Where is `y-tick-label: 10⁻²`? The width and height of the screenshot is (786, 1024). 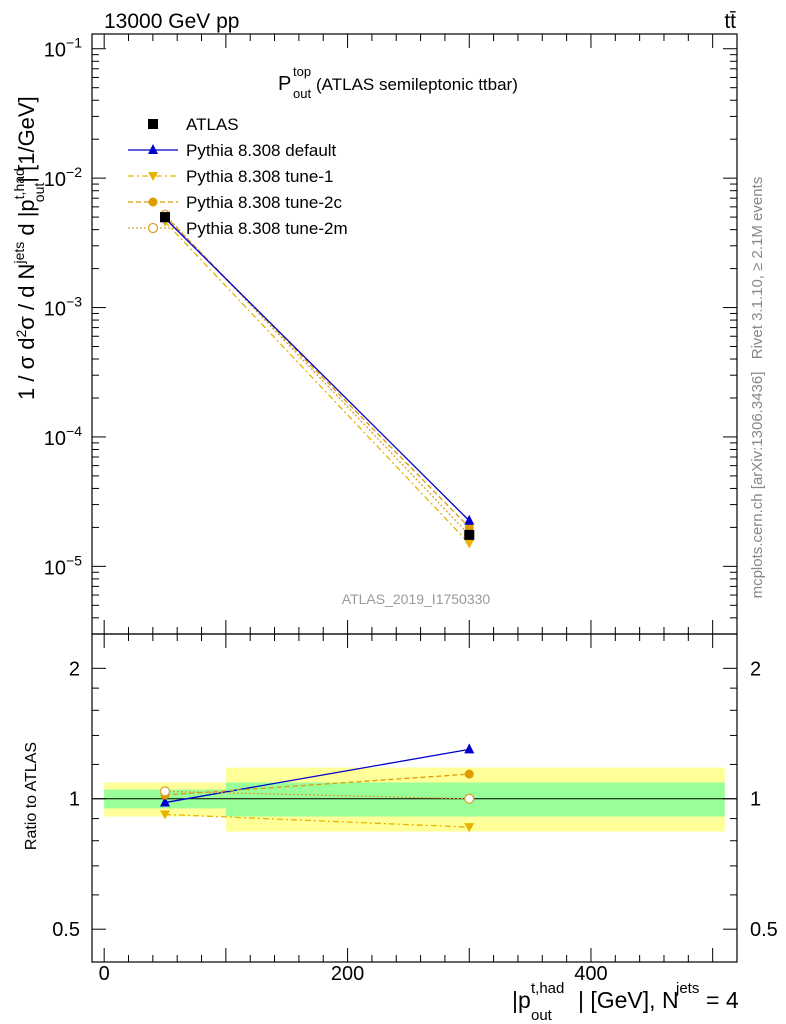
y-tick-label: 10⁻² is located at coordinates (63, 177).